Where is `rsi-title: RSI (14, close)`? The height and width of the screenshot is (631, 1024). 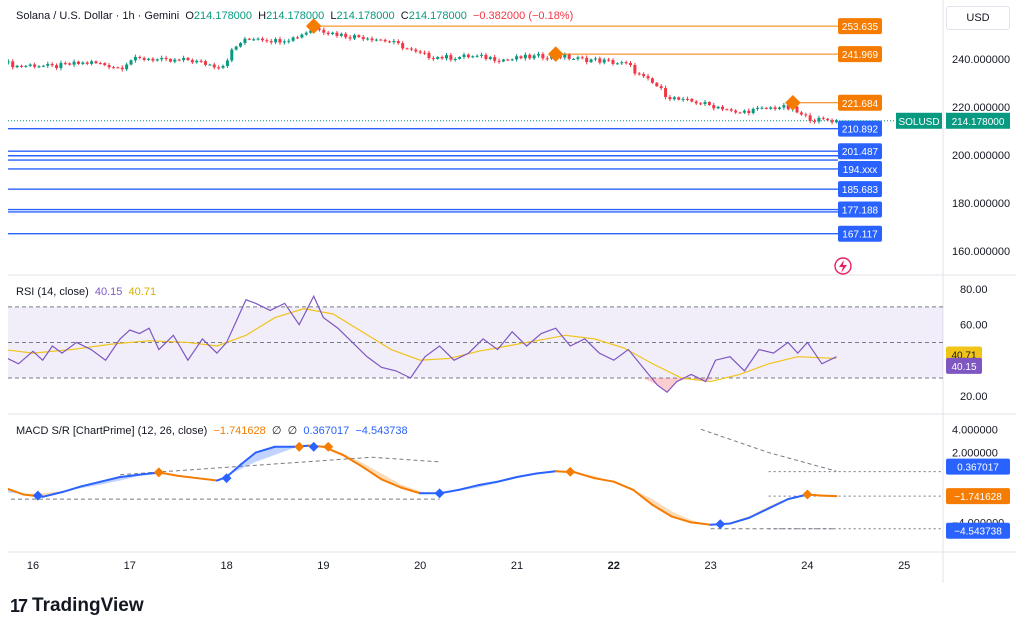 rsi-title: RSI (14, close) is located at coordinates (52, 292).